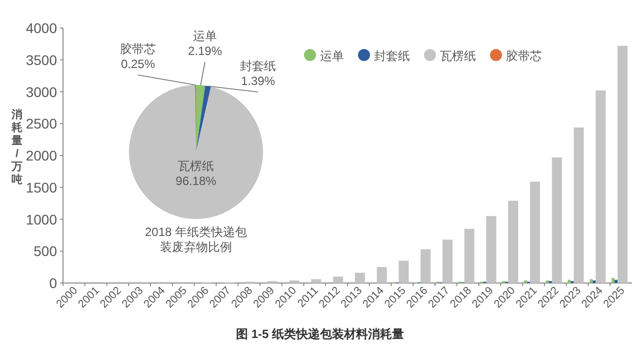  Describe the element at coordinates (258, 66) in the screenshot. I see `slice-label: 封套纸` at that location.